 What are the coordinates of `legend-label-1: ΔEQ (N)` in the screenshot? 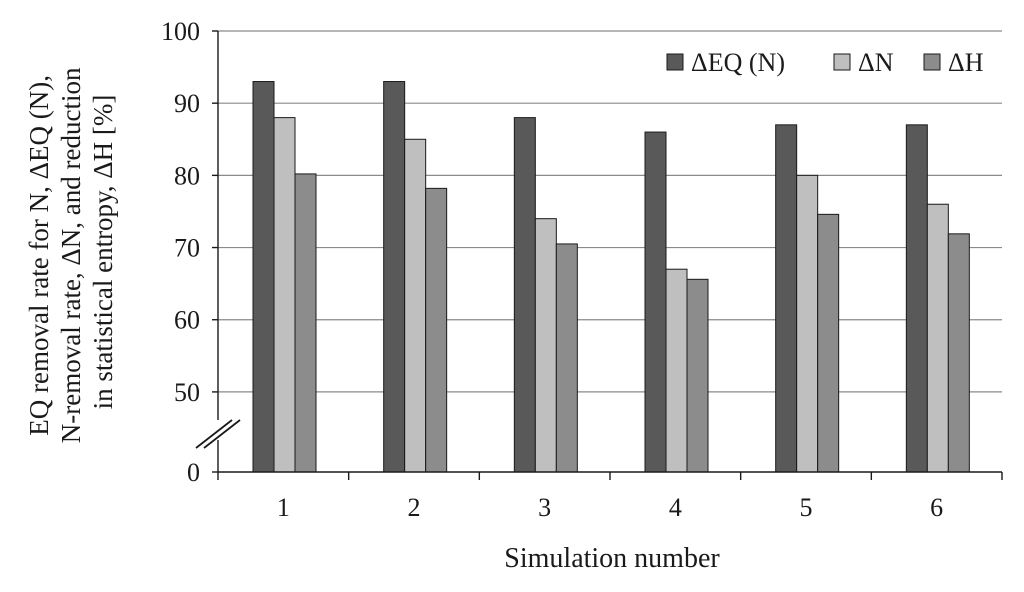 It's located at (738, 62).